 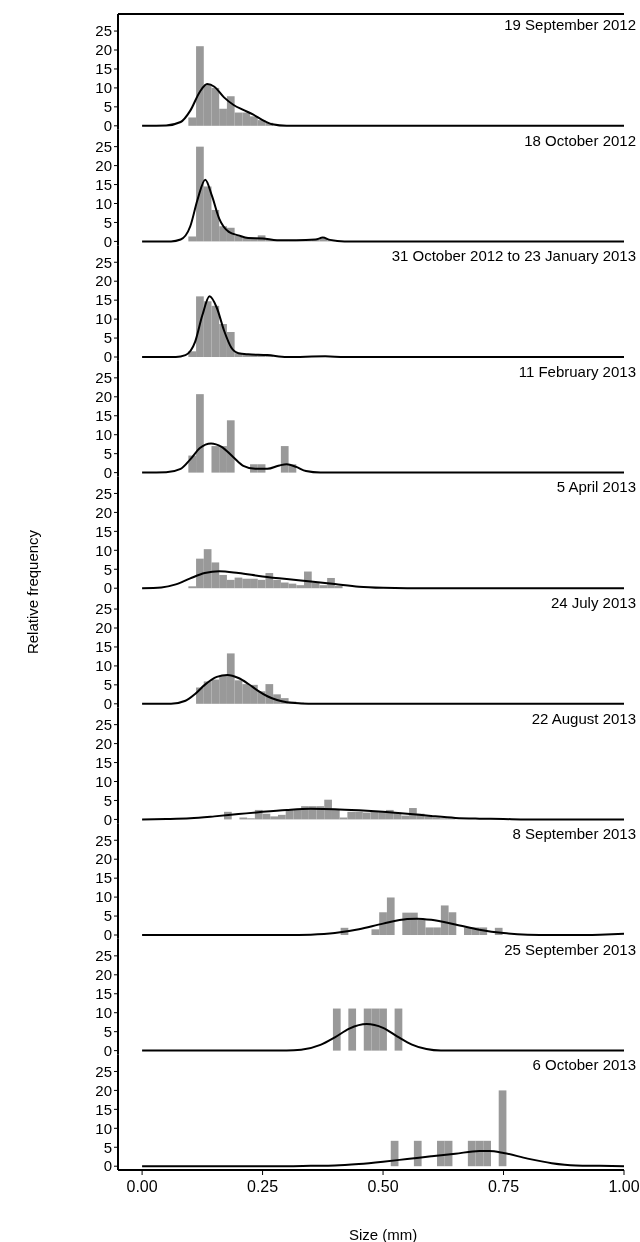 I want to click on chart-title: 8 September 2013, so click(x=574, y=834).